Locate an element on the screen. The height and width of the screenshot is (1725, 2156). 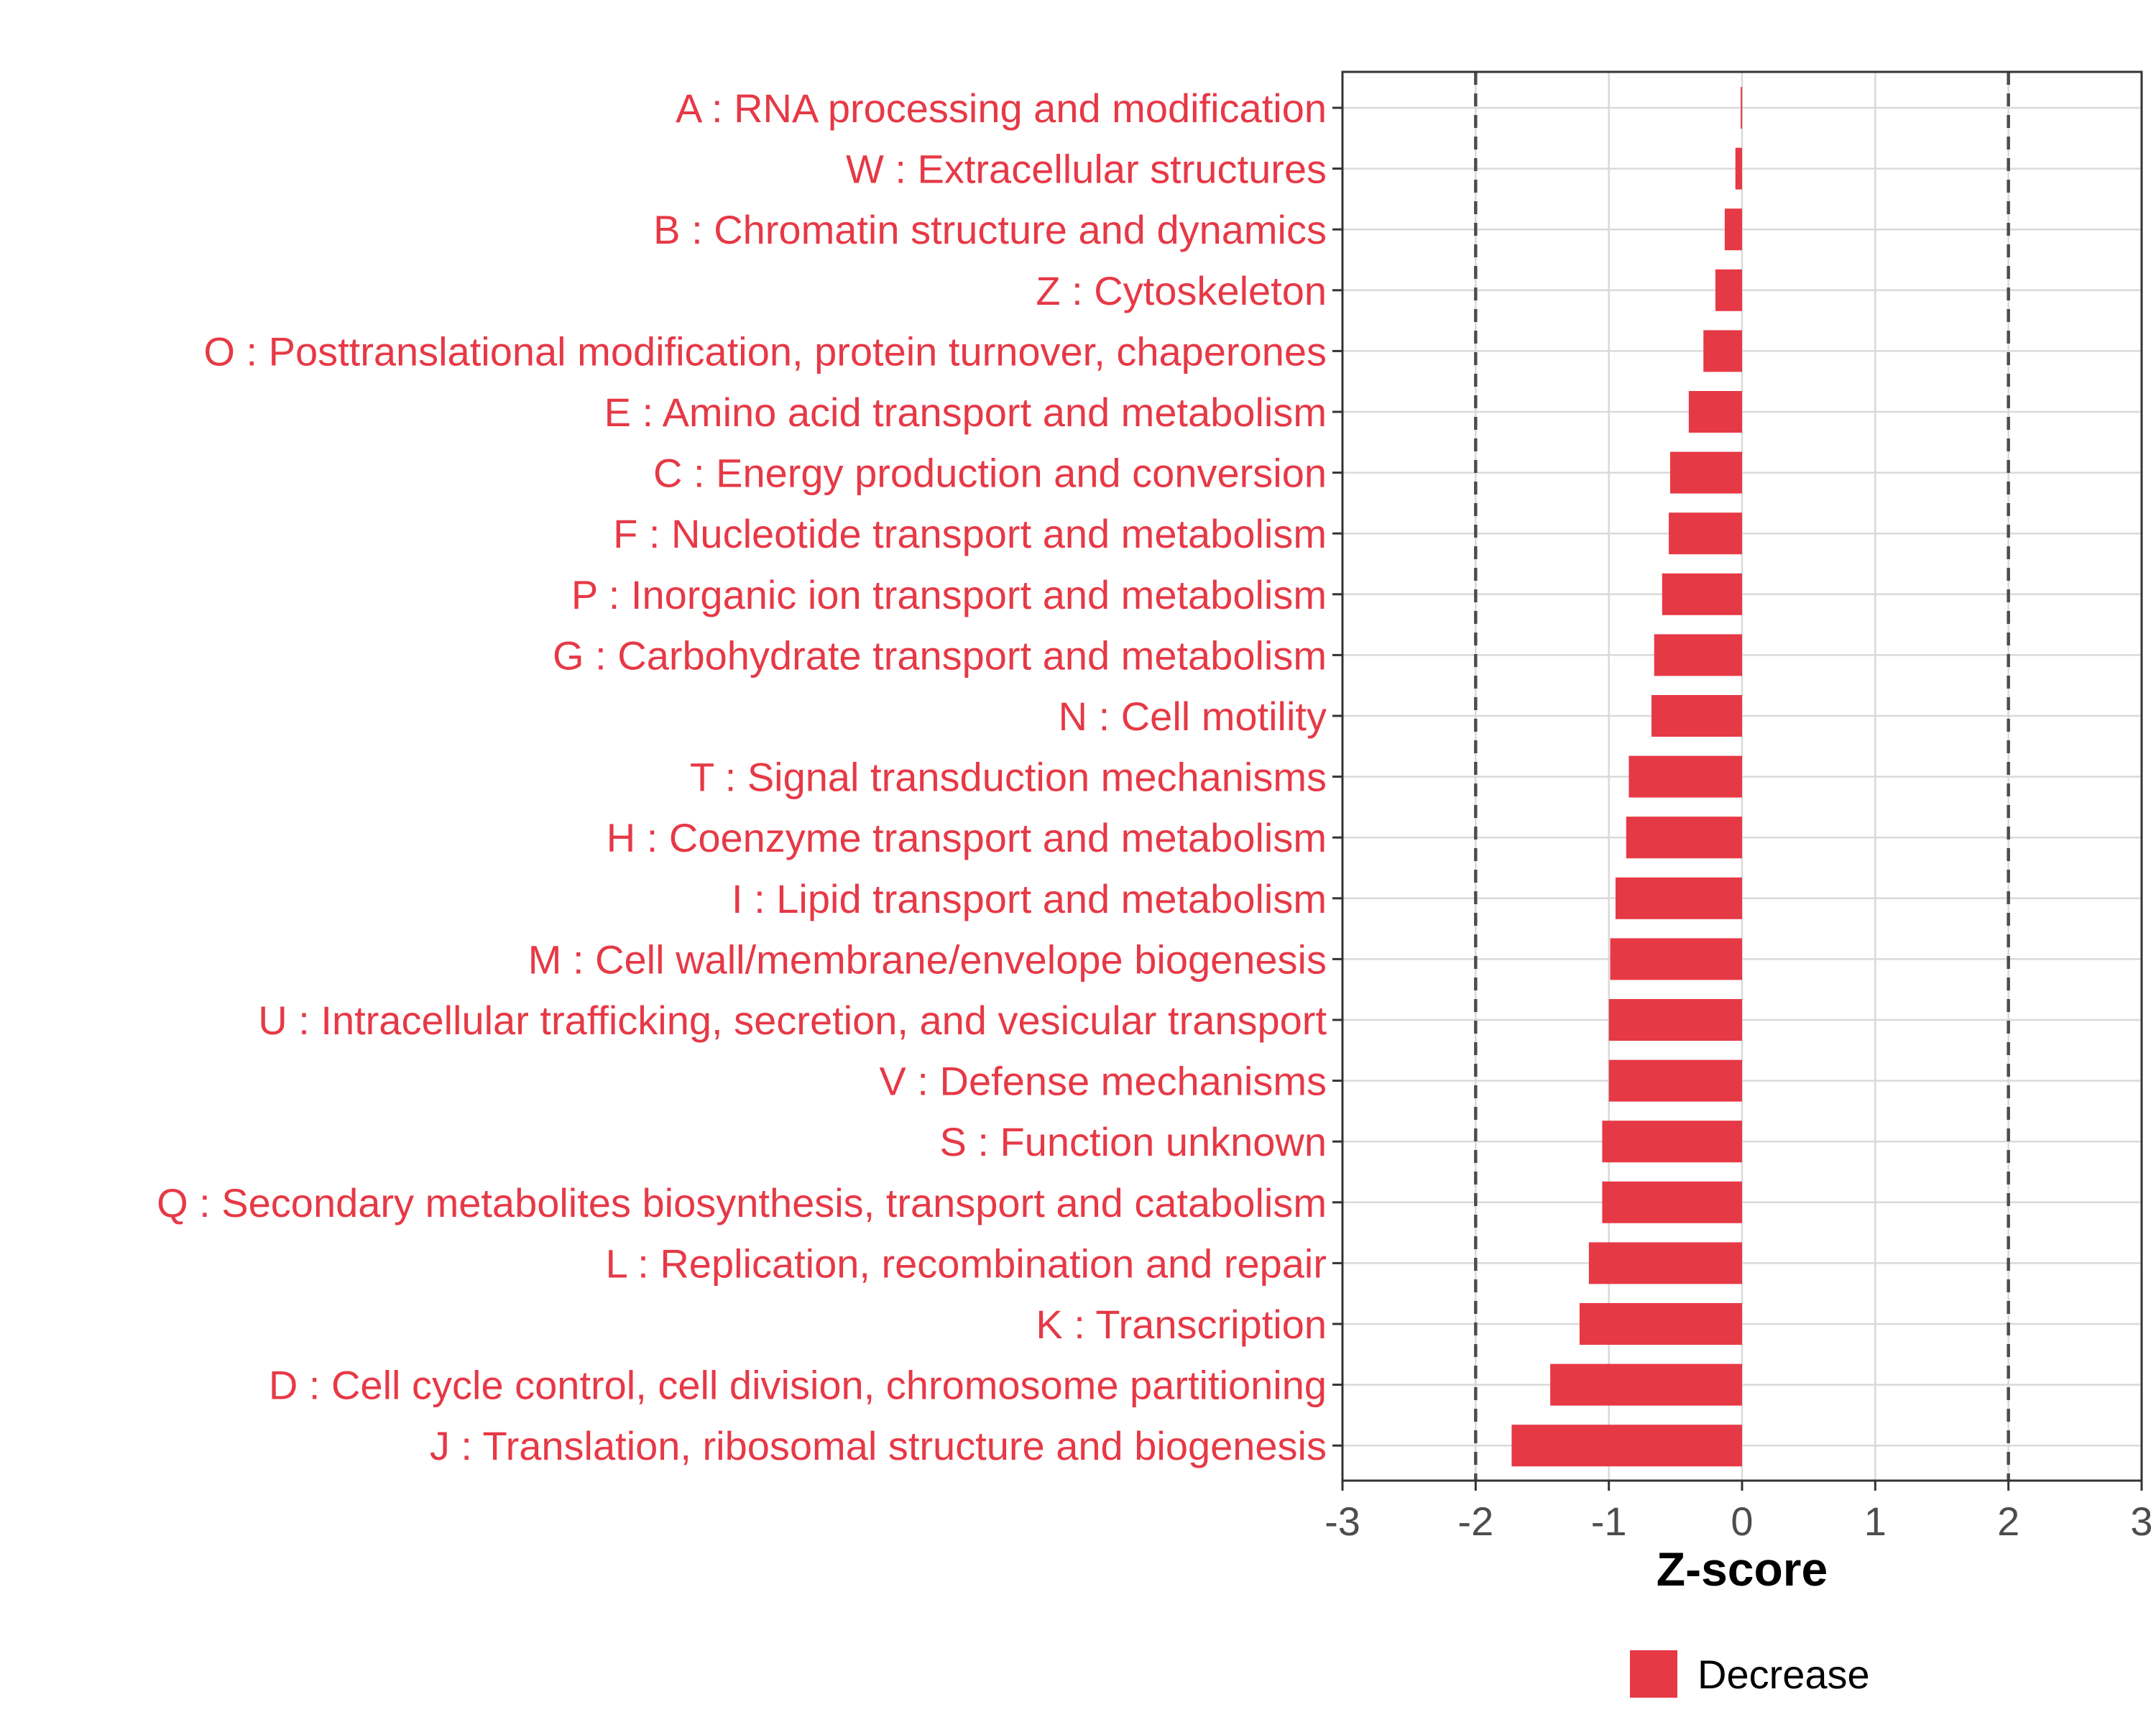
category-label: B : Chromatin structure and dynamics is located at coordinates (990, 229).